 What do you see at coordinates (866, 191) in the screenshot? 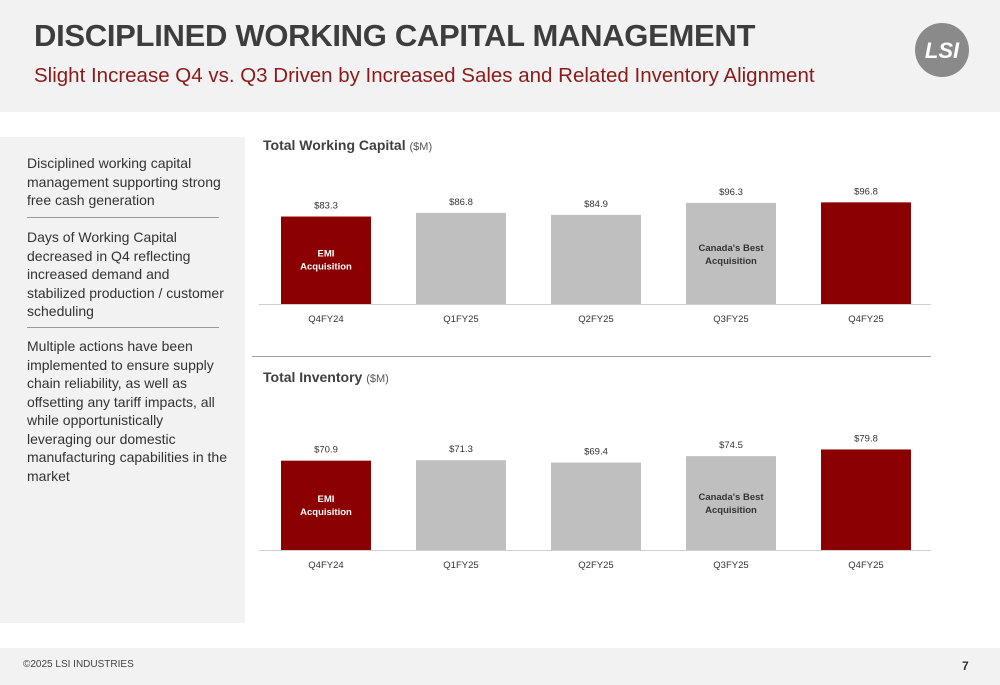
I see `data-label: $96.8` at bounding box center [866, 191].